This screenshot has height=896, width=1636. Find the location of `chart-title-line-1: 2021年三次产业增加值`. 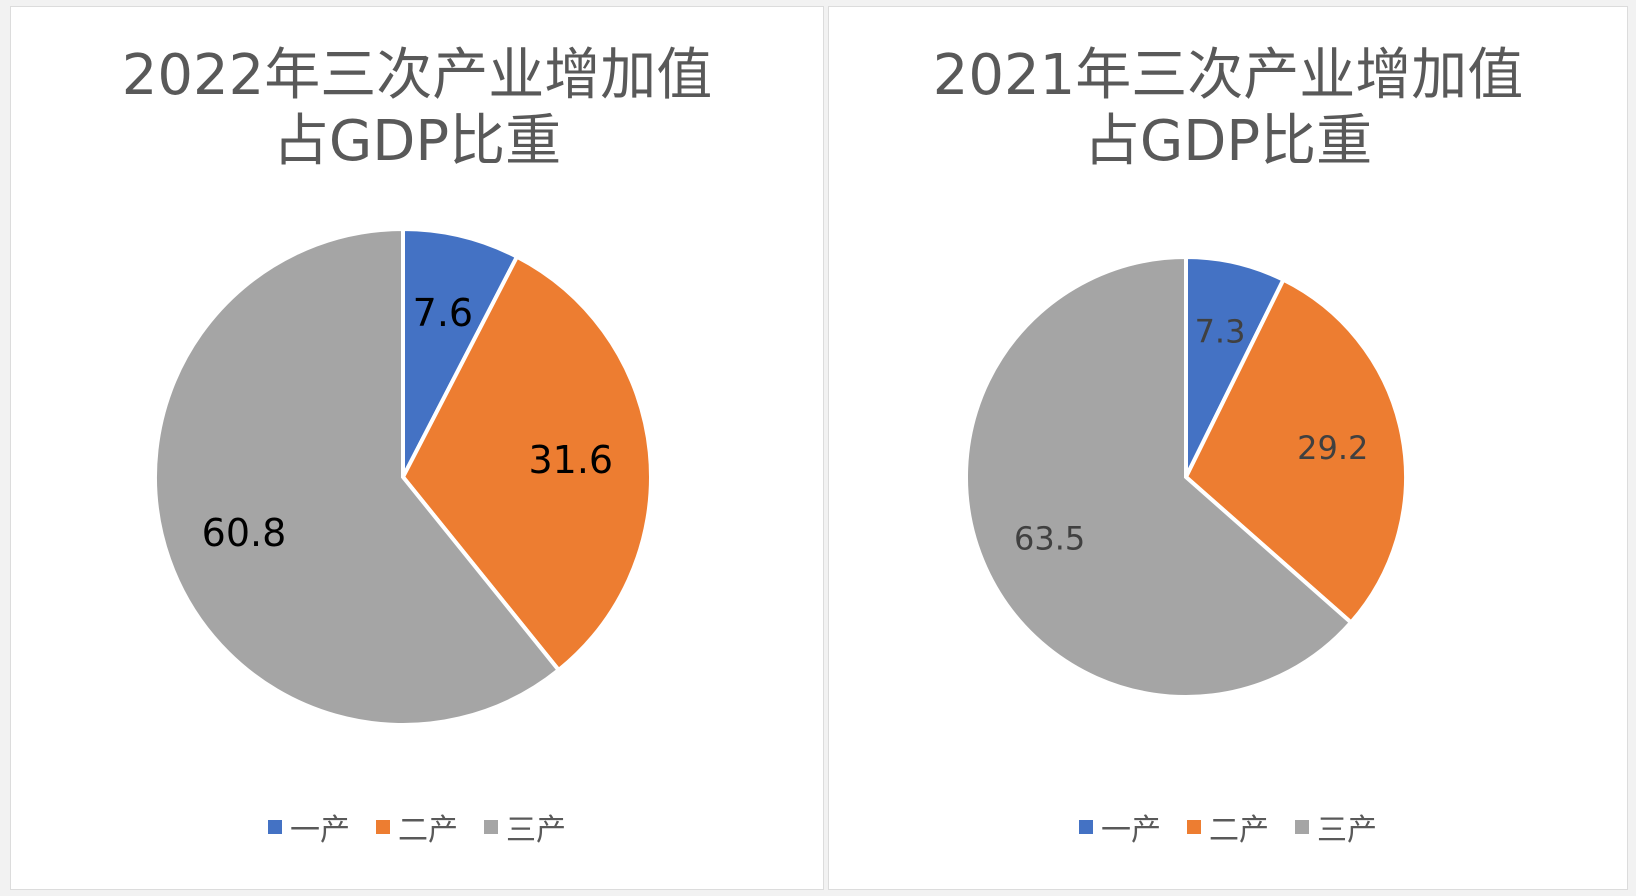

chart-title-line-1: 2021年三次产业增加值 is located at coordinates (1228, 75).